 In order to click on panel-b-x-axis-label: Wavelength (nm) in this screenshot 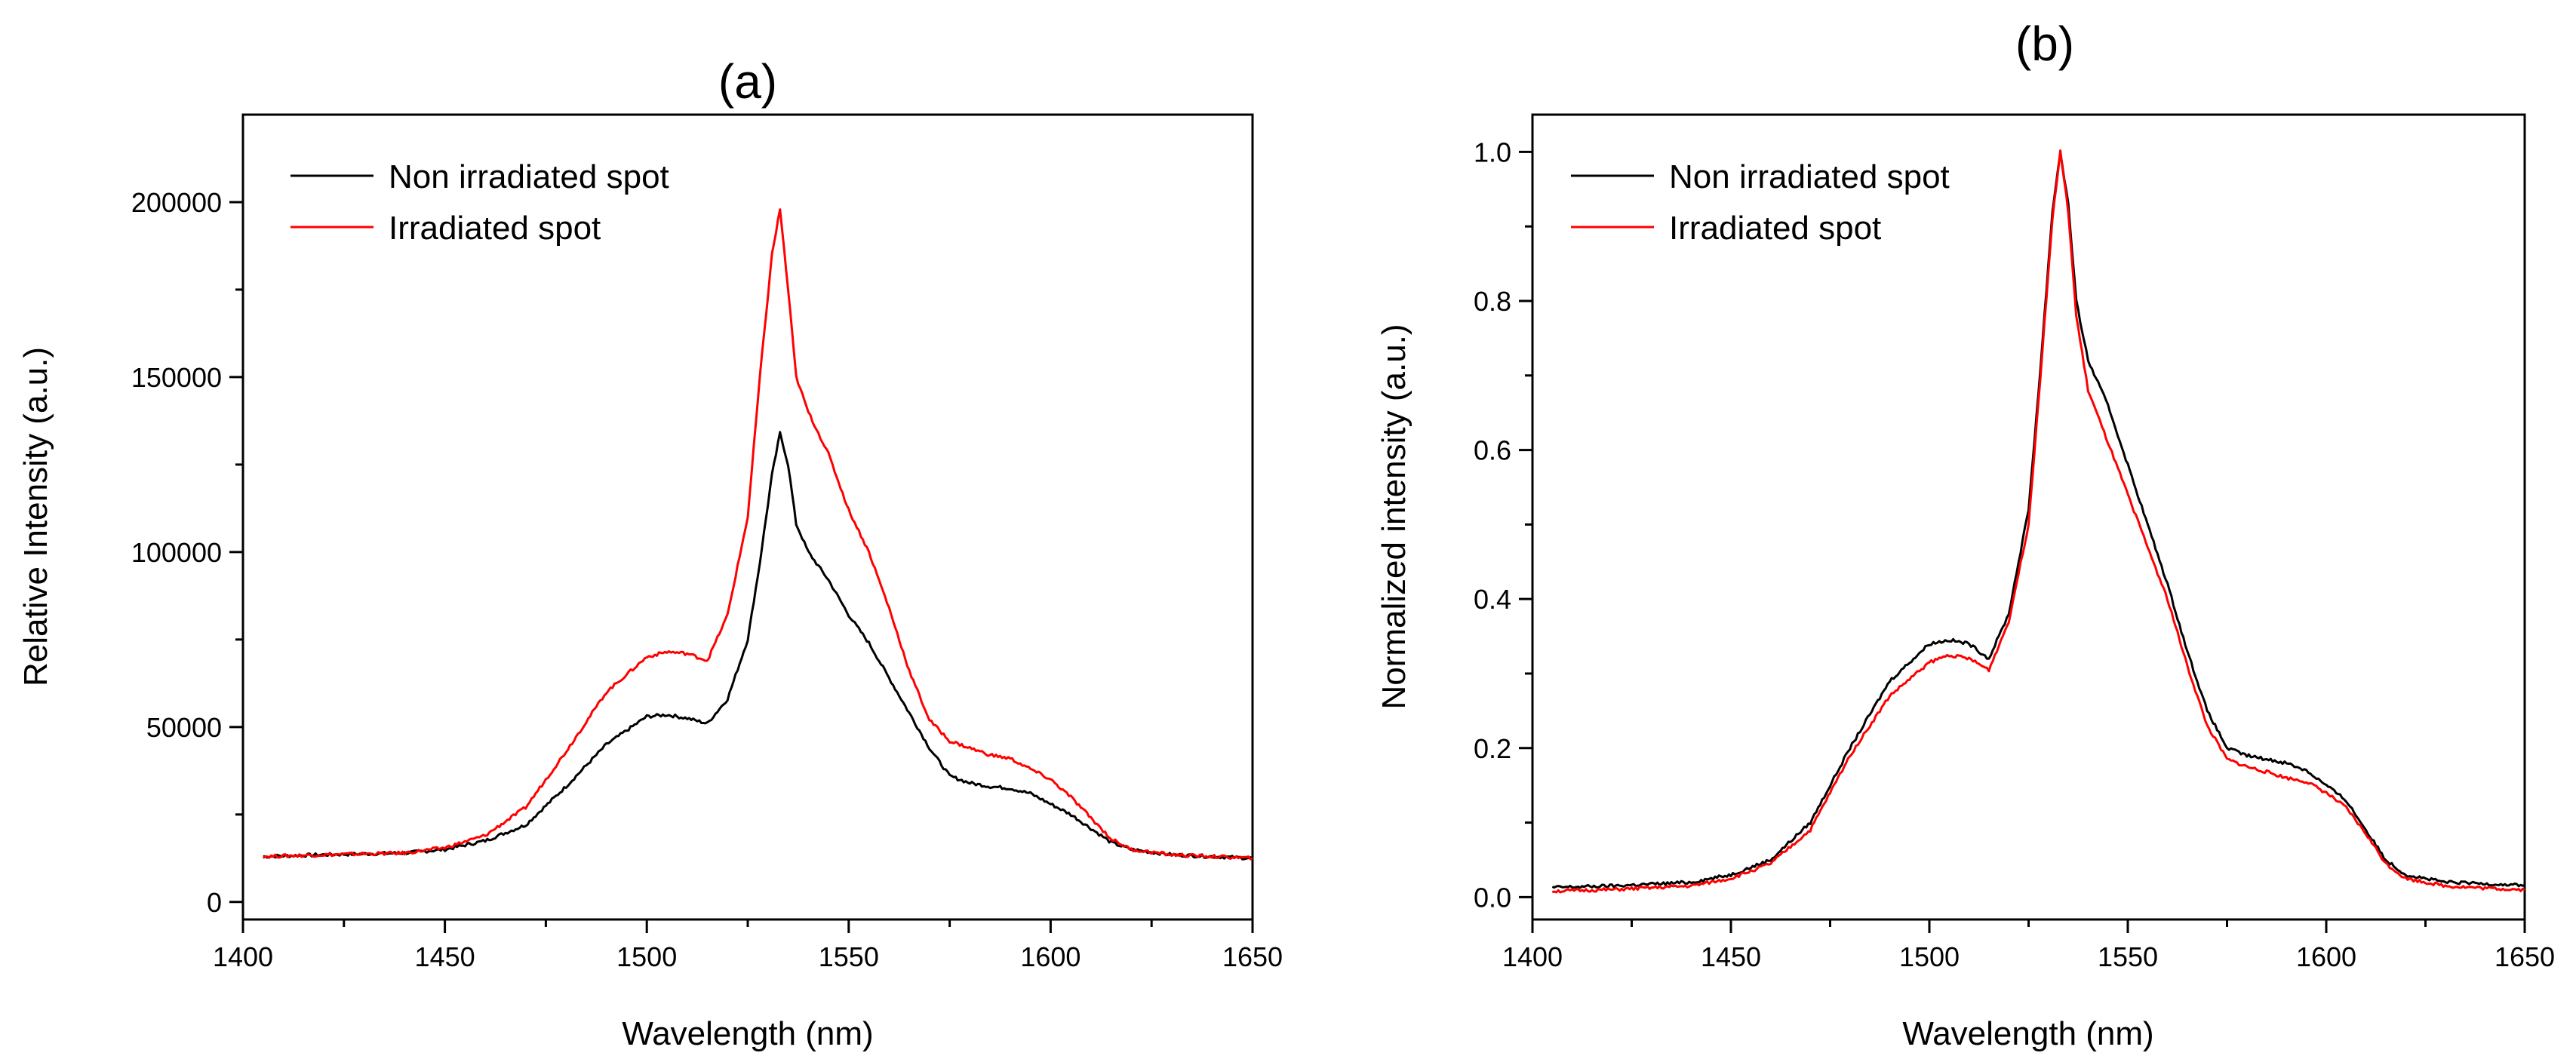, I will do `click(2027, 1033)`.